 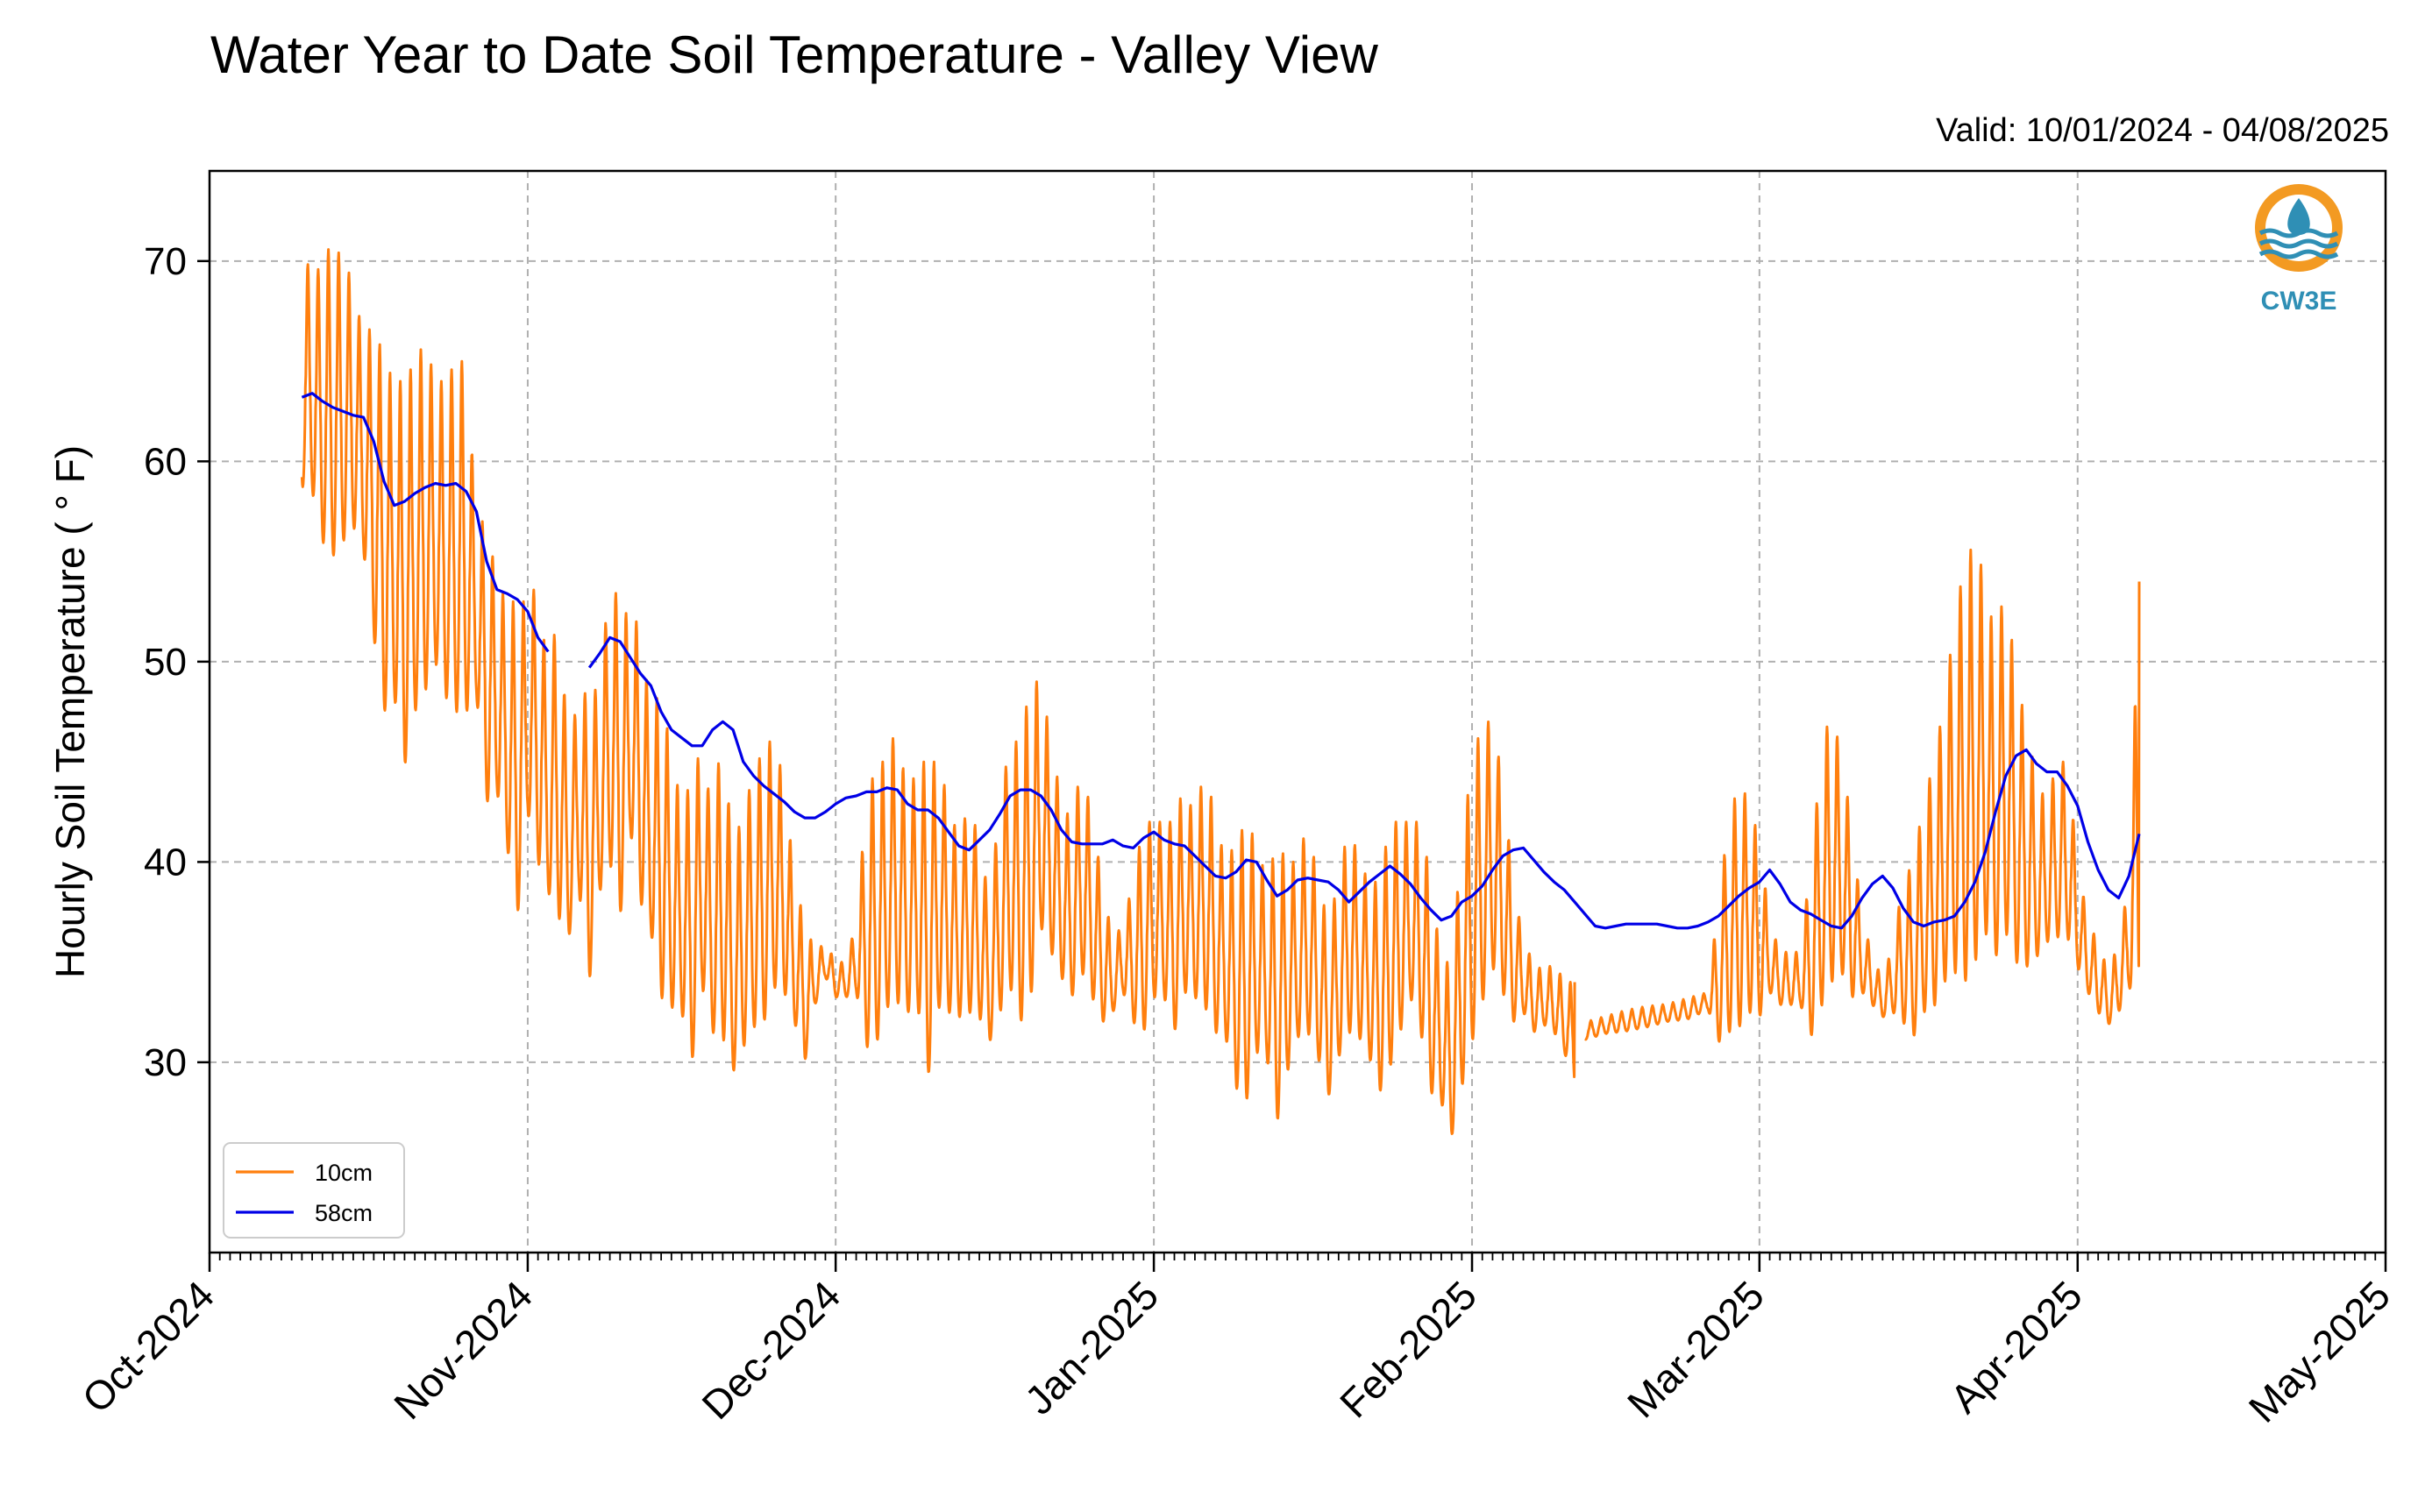 I want to click on y-axis-label: Hourly Soil Temperature ( ° F), so click(x=70, y=711).